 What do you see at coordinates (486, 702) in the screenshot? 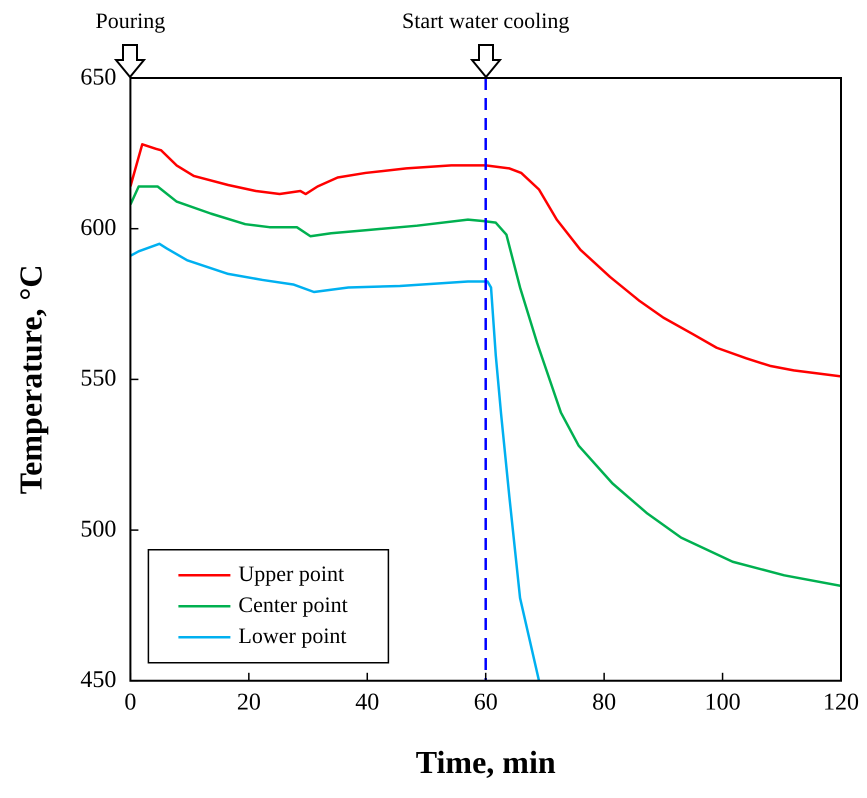
I see `x-tick-label: 60` at bounding box center [486, 702].